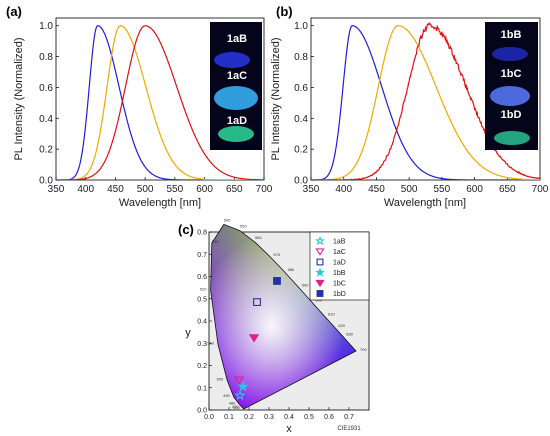  I want to click on cie-legend-box, so click(339, 266).